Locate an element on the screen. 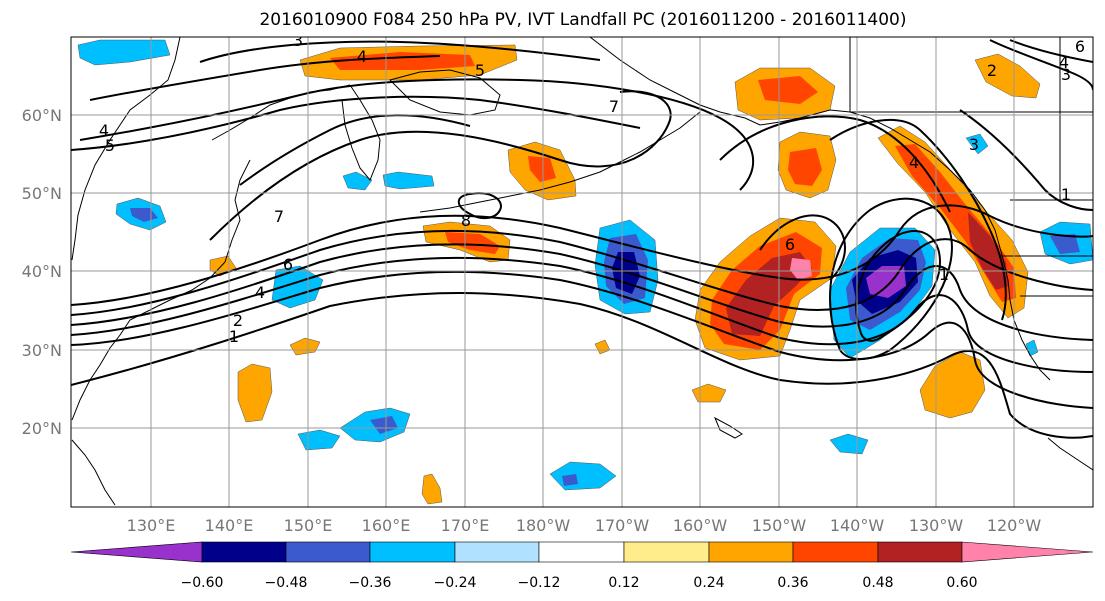 This screenshot has height=601, width=1105. latitude-labels: 60°N 50°N 40°N 30°N 20°N is located at coordinates (42, 272).